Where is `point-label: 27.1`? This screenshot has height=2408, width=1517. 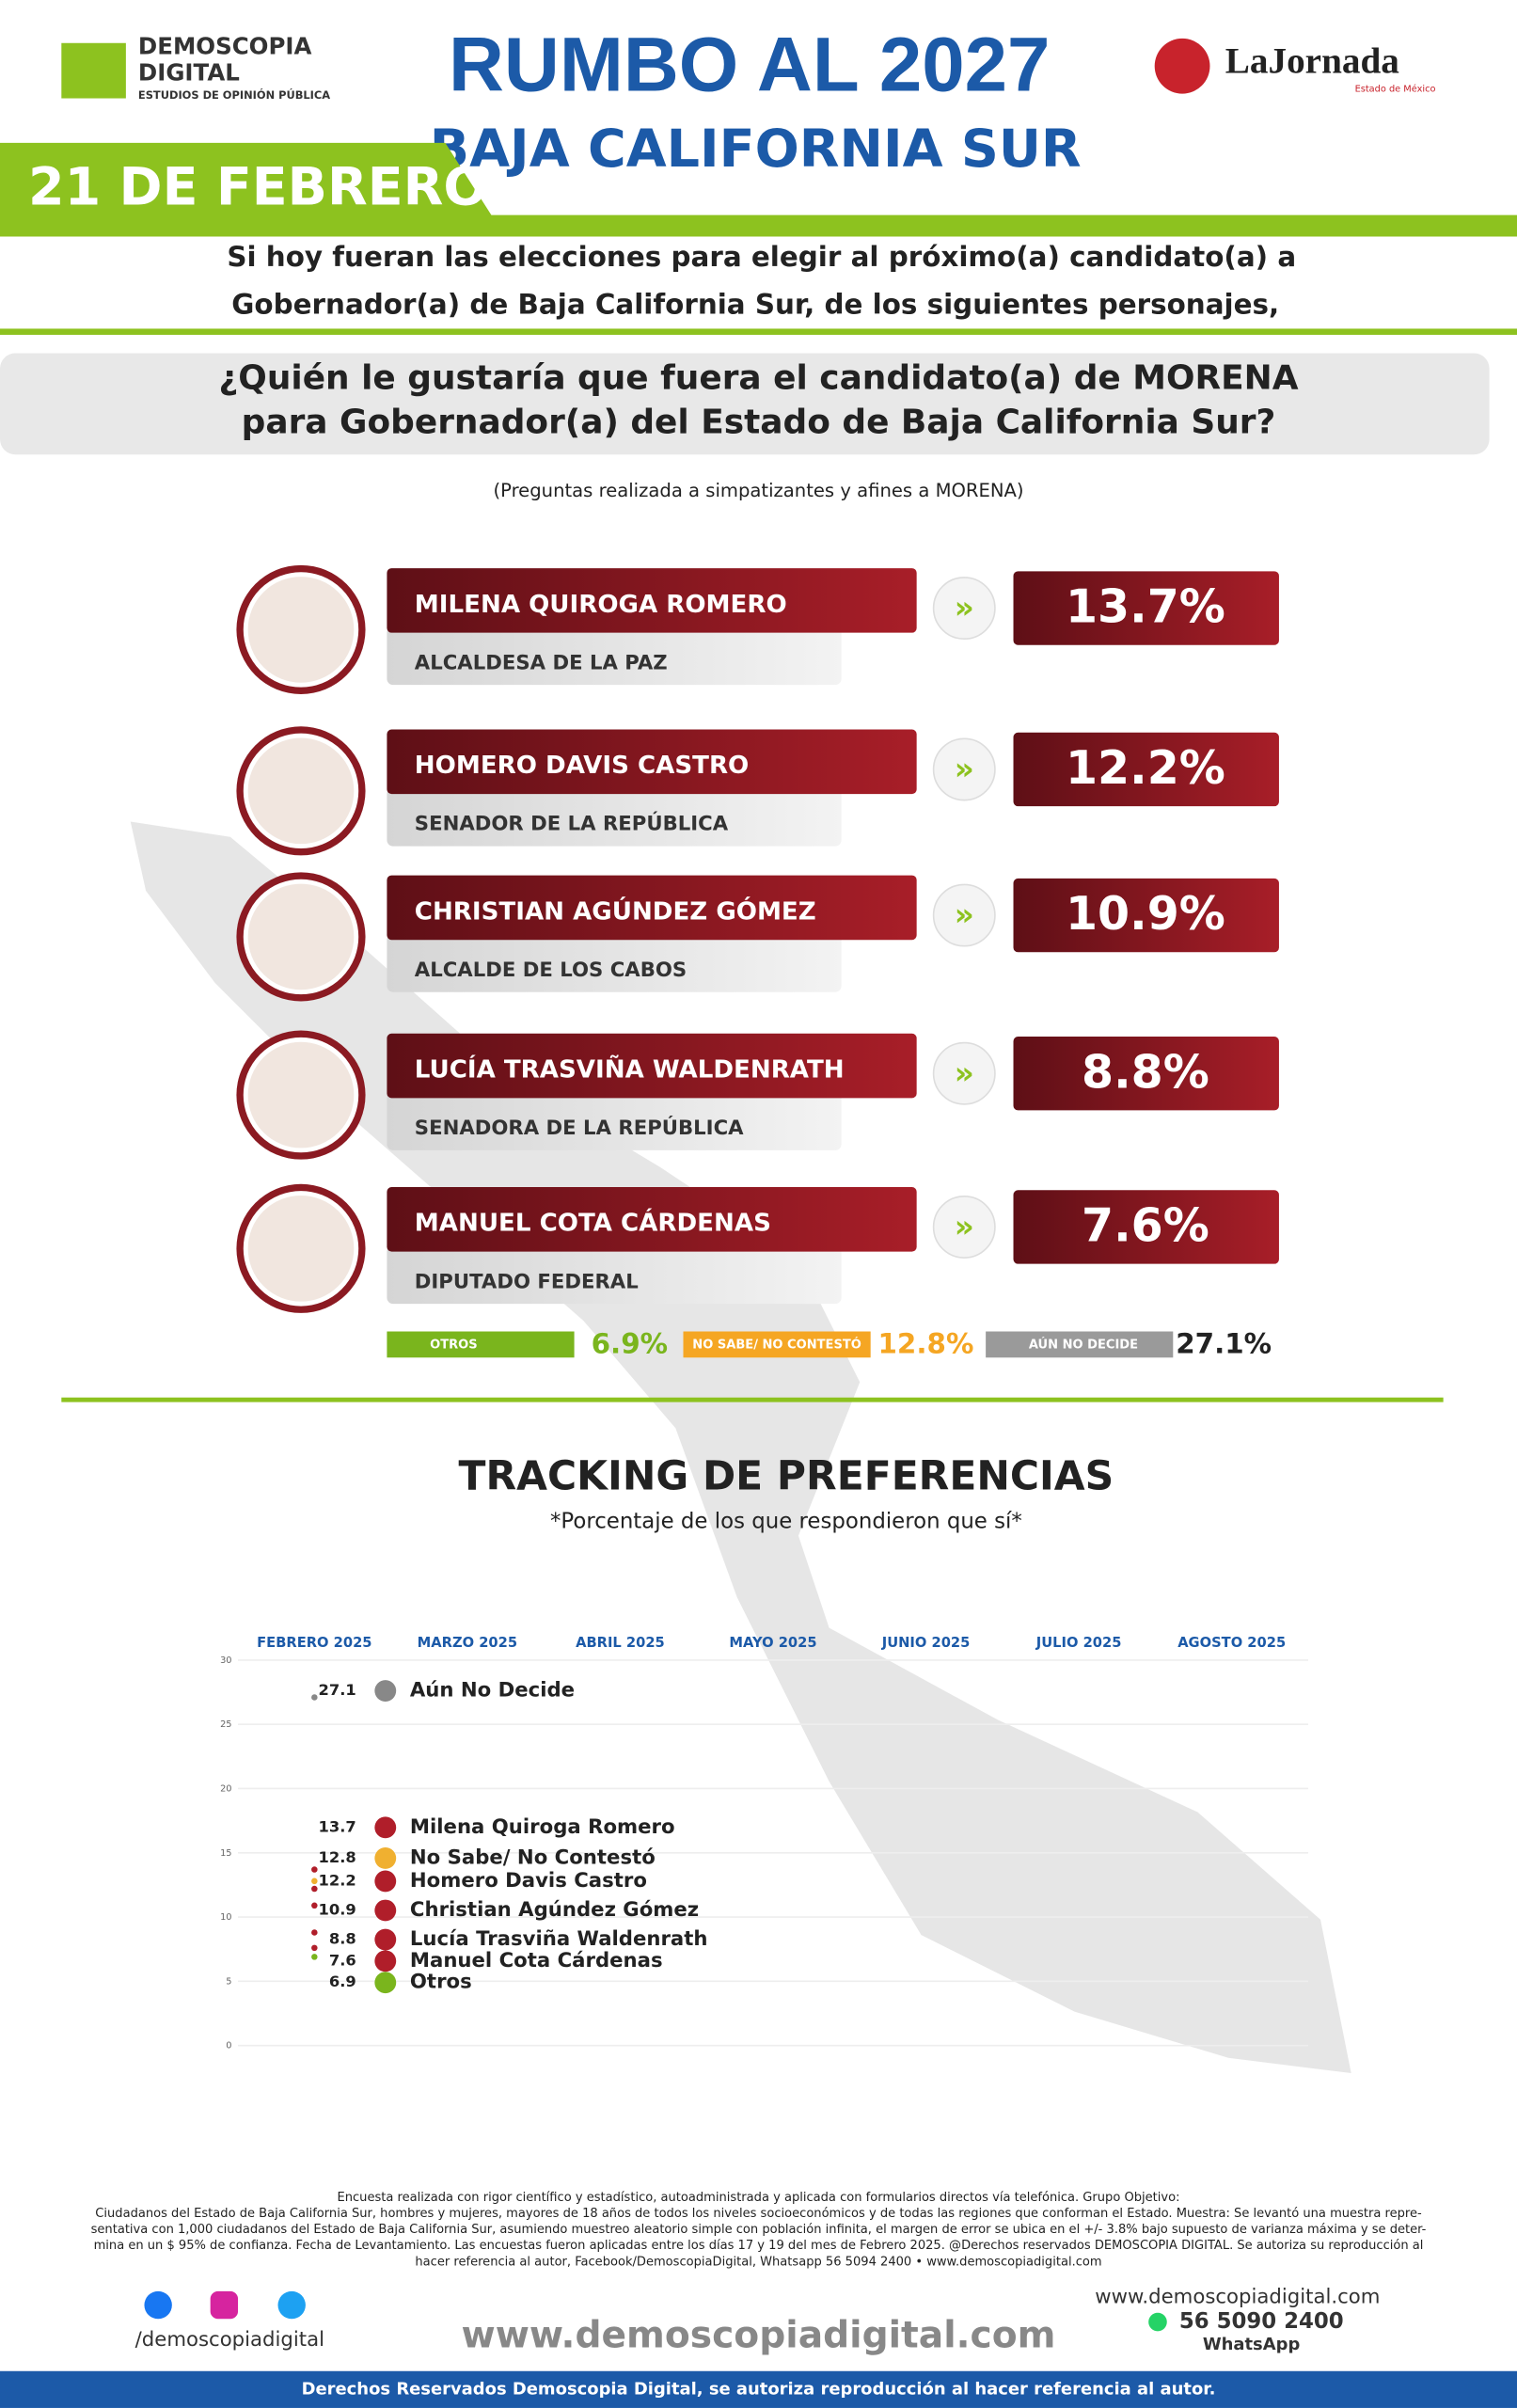
point-label: 27.1 is located at coordinates (337, 1690).